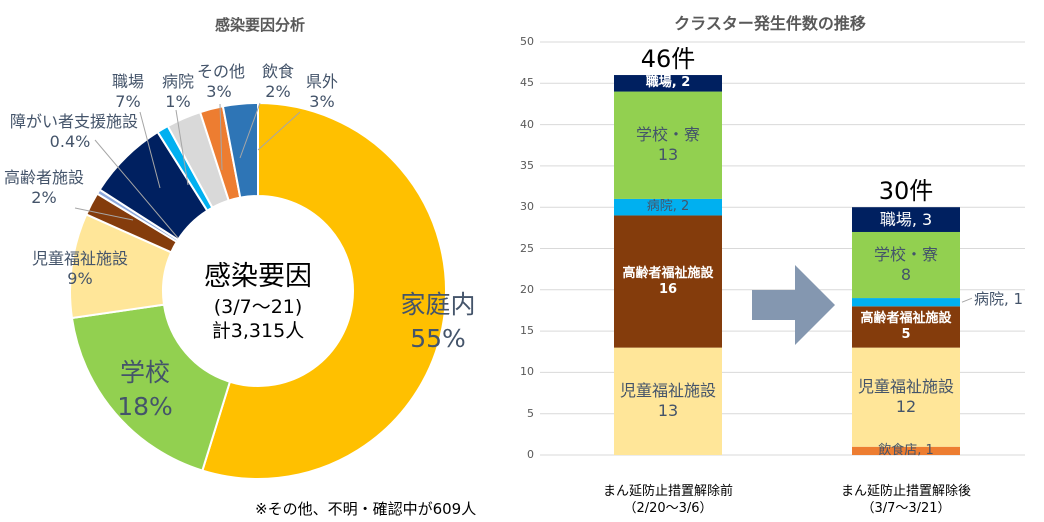  What do you see at coordinates (667, 491) in the screenshot?
I see `x-category-label: まん延防止措置解除前` at bounding box center [667, 491].